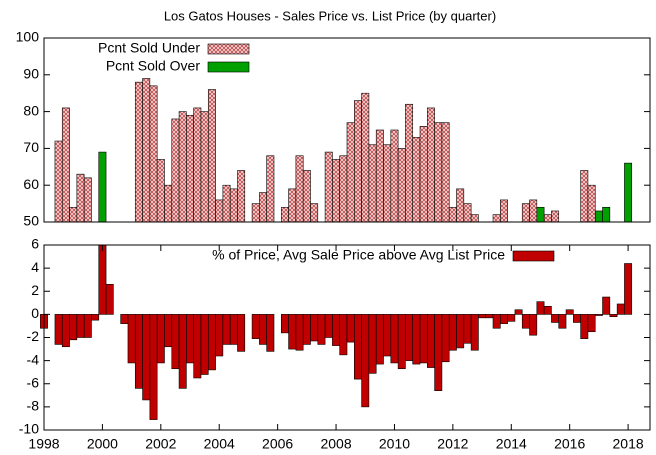  Describe the element at coordinates (35, 290) in the screenshot. I see `y-tick-label: 2` at that location.